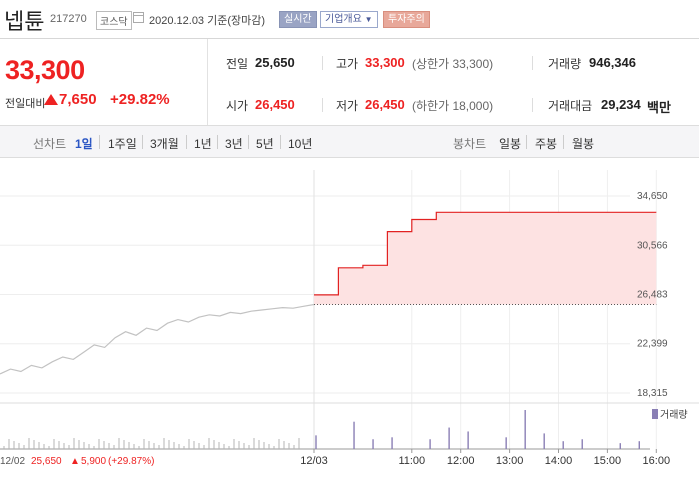 Image resolution: width=699 pixels, height=485 pixels. Describe the element at coordinates (347, 106) in the screenshot. I see `low-label: 저가` at that location.